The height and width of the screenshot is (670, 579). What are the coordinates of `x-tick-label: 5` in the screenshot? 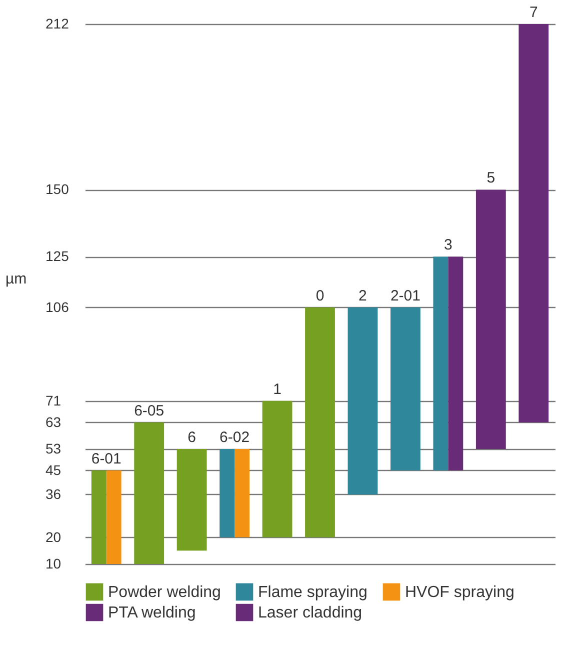 It's located at (491, 178).